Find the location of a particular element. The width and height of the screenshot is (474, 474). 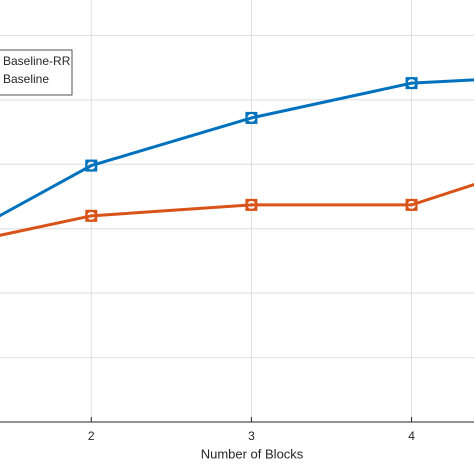

legend-label: Baseline-RR is located at coordinates (37, 61).